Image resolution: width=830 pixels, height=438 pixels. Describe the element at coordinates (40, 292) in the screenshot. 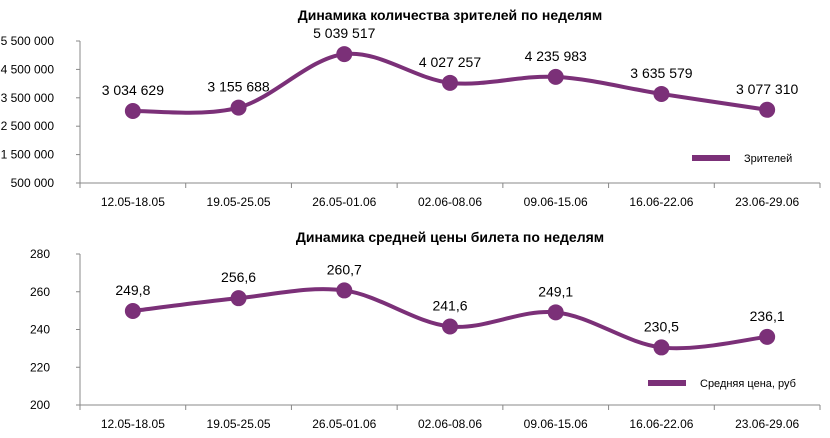

I see `y-tick-label: 260` at that location.